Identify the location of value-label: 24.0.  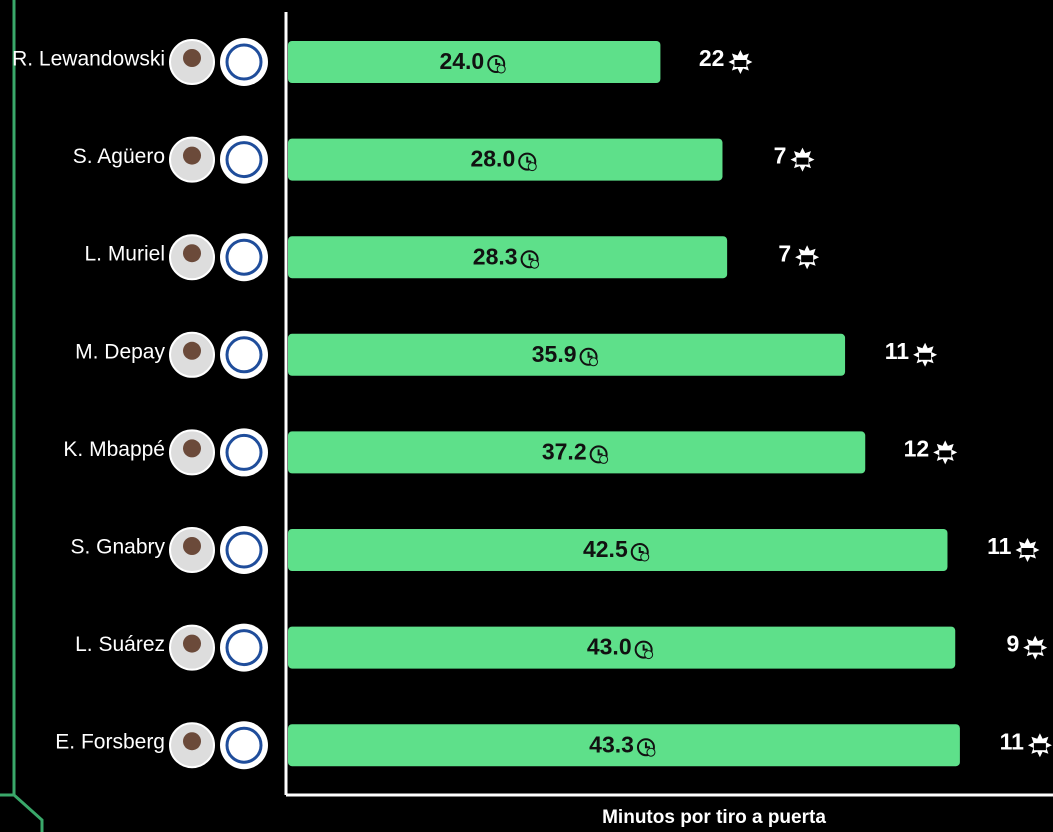
(461, 61).